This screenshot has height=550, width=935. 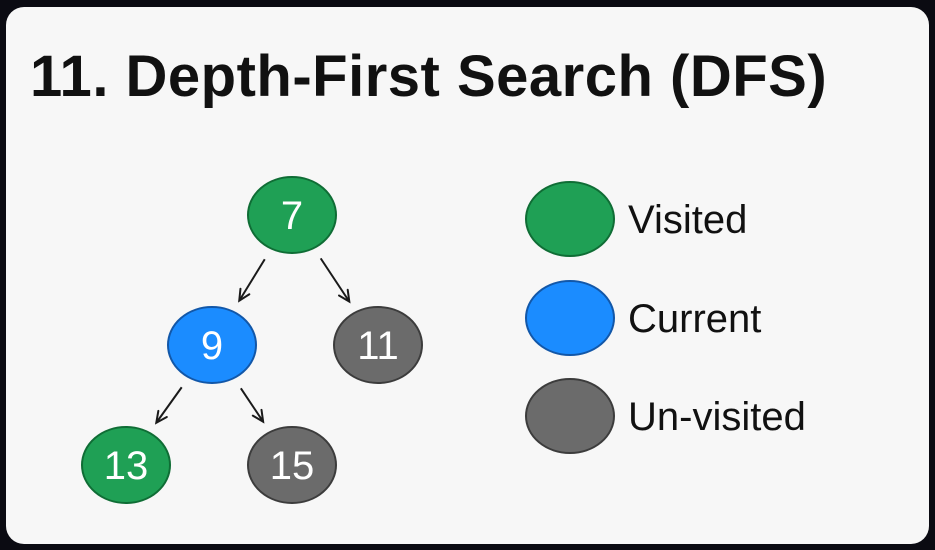 I want to click on node-label: 13, so click(x=126, y=466).